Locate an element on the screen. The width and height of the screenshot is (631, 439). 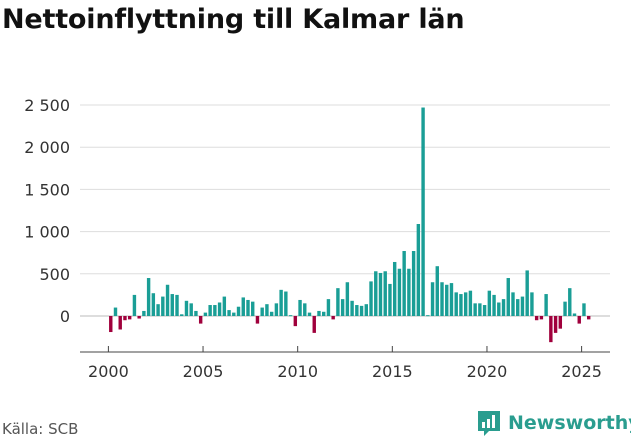
chart-title: Nettoinflyttning till Kalmar län is located at coordinates (233, 19).